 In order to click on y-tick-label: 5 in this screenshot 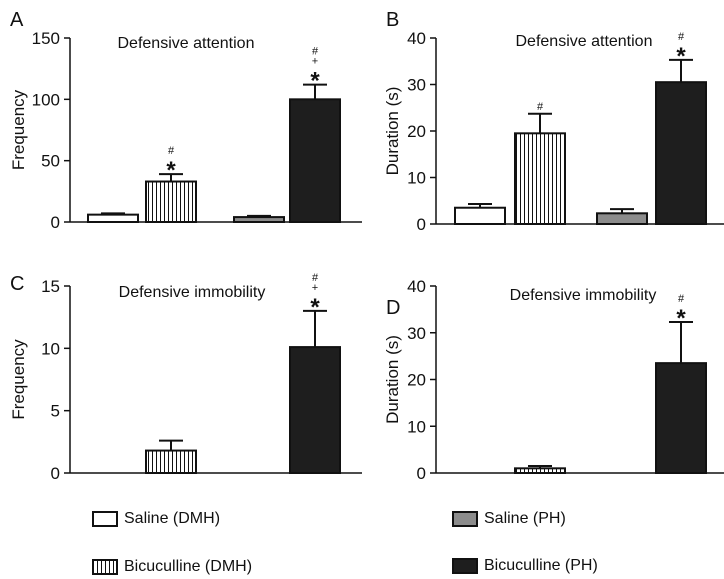, I will do `click(55, 411)`.